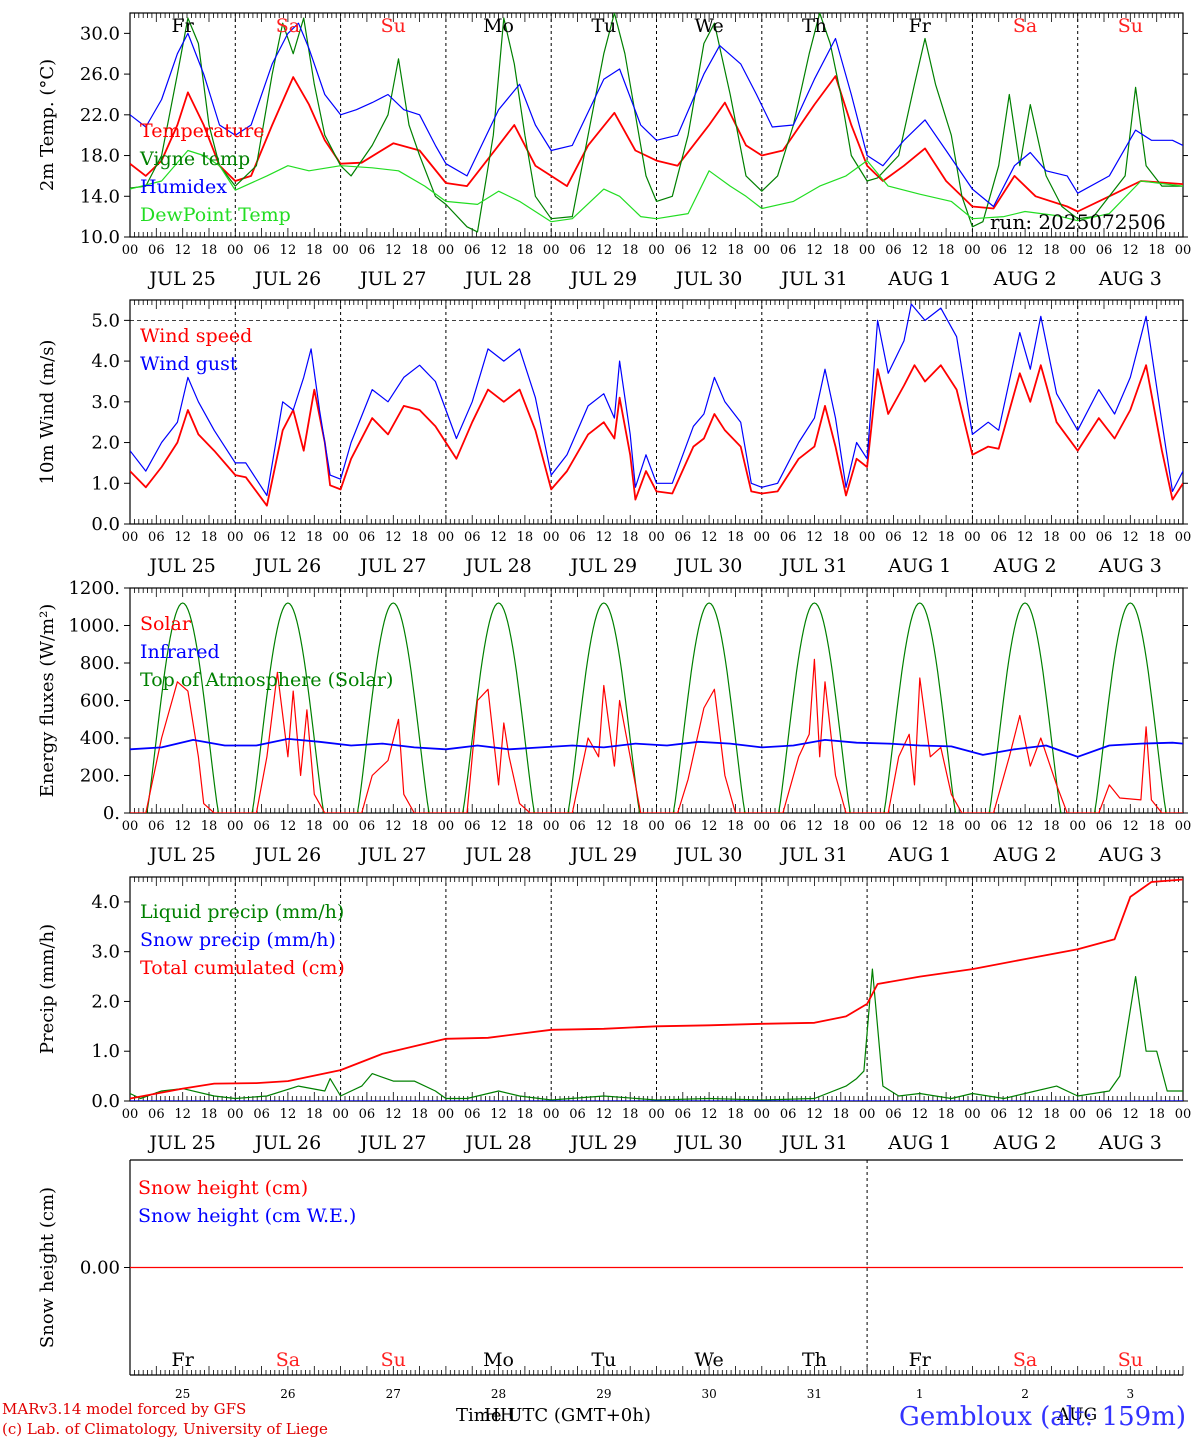 The image size is (1194, 1440). I want to click on day-number-label: 1, so click(920, 1394).